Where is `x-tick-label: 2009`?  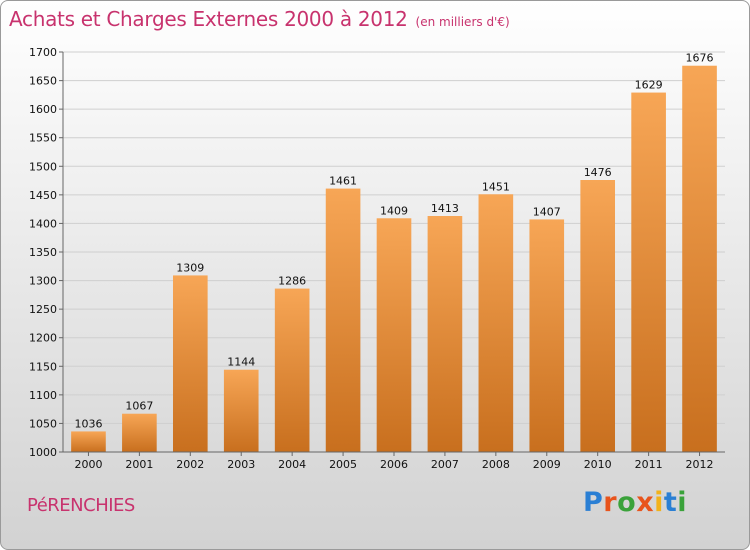
x-tick-label: 2009 is located at coordinates (547, 464).